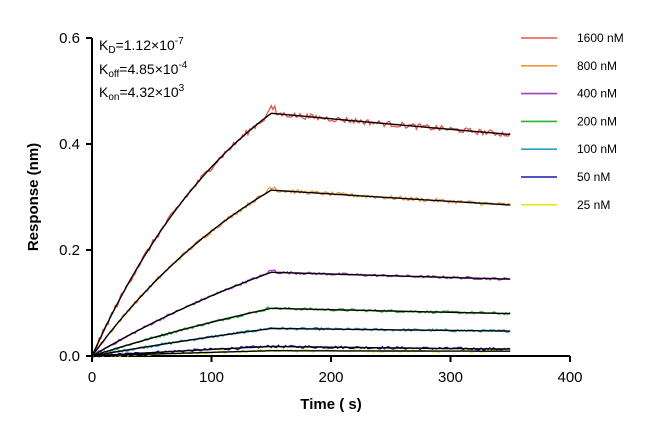 This screenshot has height=437, width=650. I want to click on x-axis-title: Time ( s), so click(330, 404).